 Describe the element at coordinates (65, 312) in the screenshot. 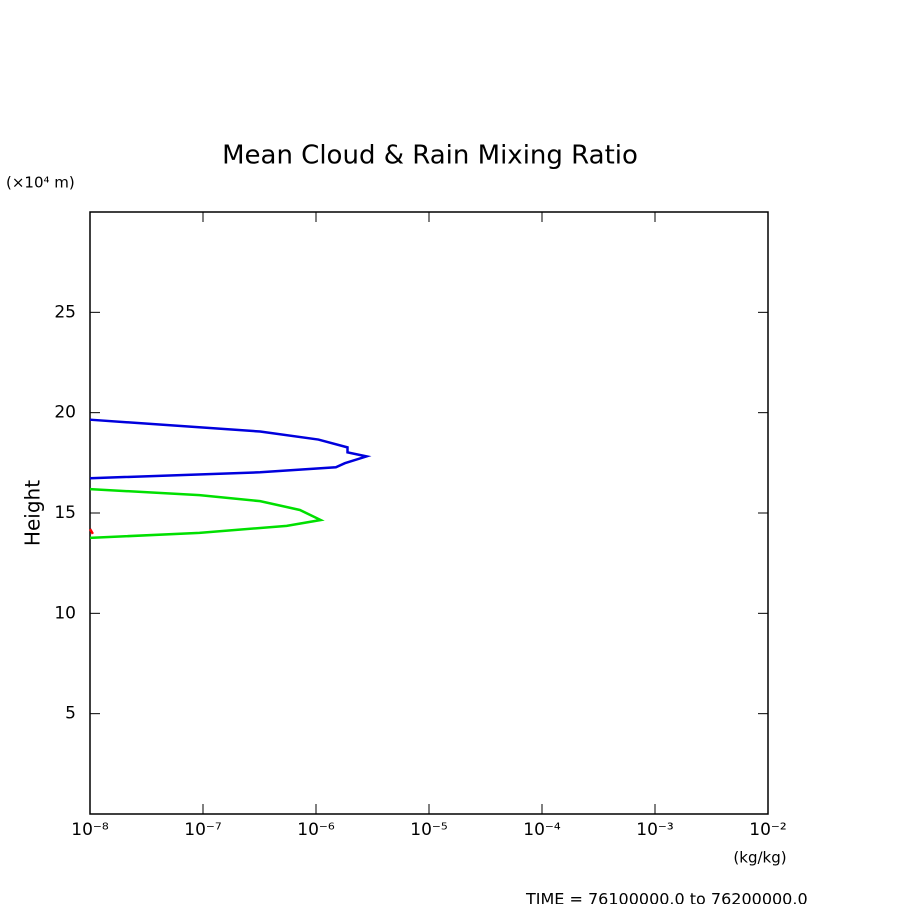

I see `y-tick-label: 25` at that location.